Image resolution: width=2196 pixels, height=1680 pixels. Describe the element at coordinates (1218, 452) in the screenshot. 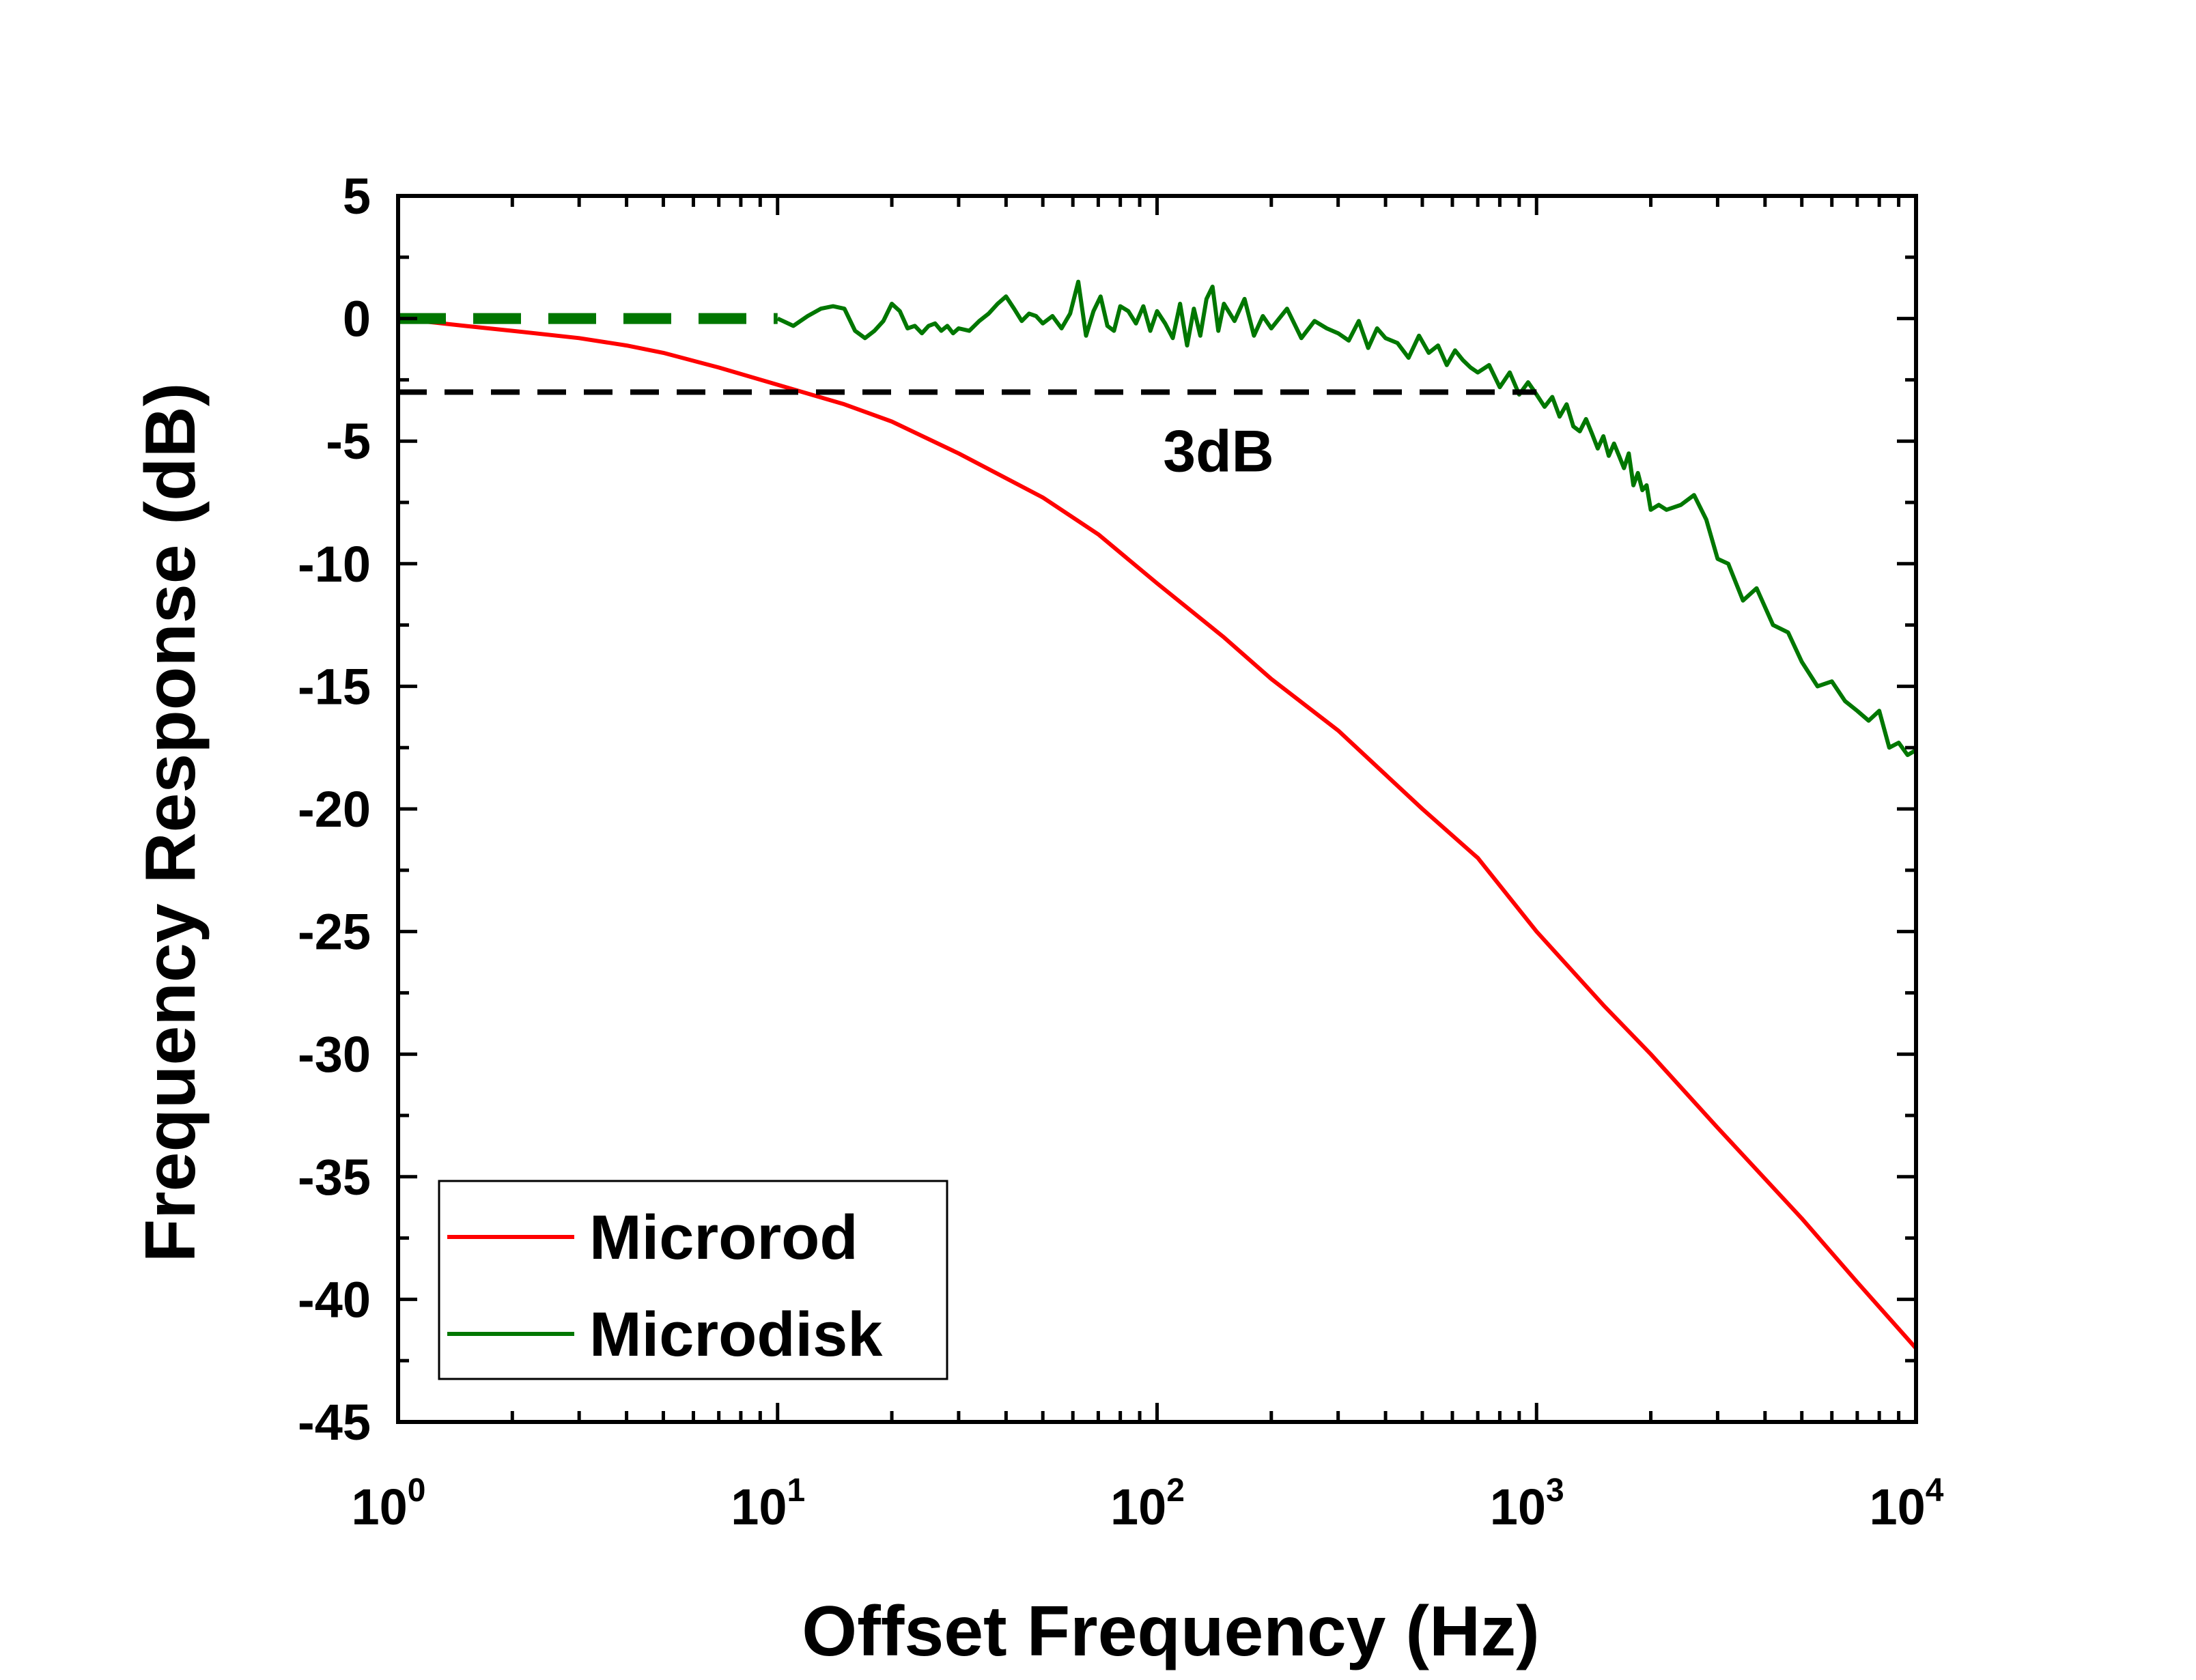

I see `annotation-3db: 3dB` at that location.